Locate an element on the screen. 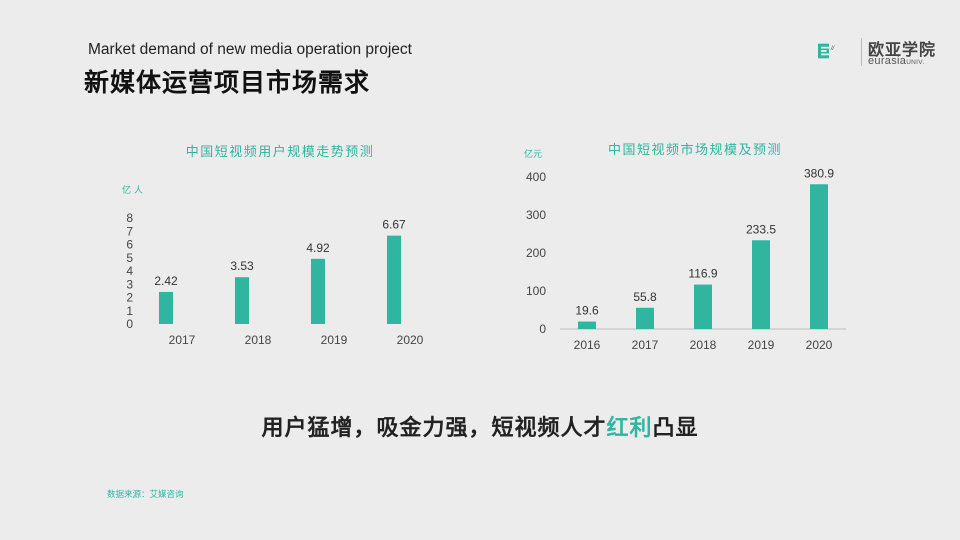 The width and height of the screenshot is (960, 540). chart1-ytick-label: 0 is located at coordinates (129, 324).